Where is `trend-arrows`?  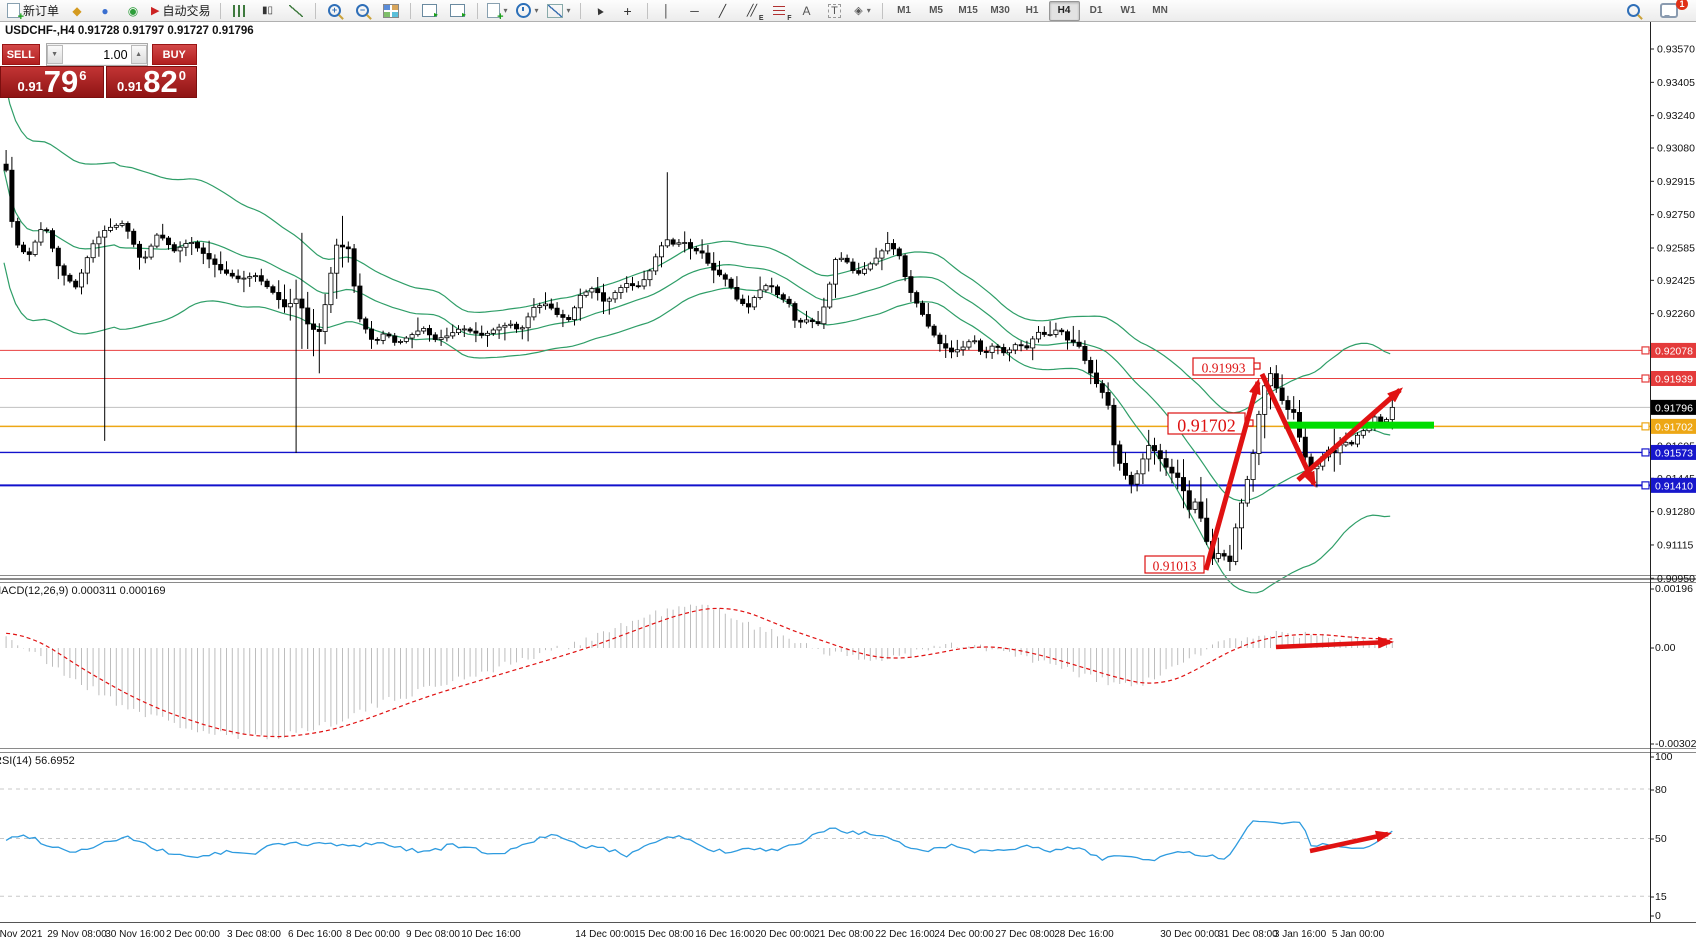 trend-arrows is located at coordinates (1303, 613).